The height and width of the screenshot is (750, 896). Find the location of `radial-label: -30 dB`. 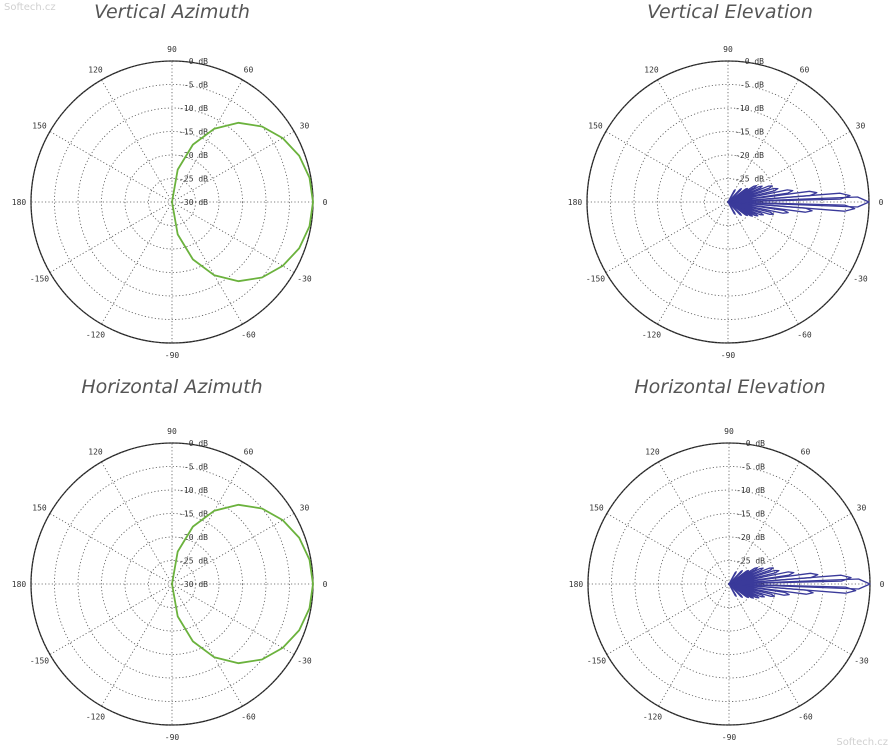

radial-label: -30 dB is located at coordinates (193, 584).